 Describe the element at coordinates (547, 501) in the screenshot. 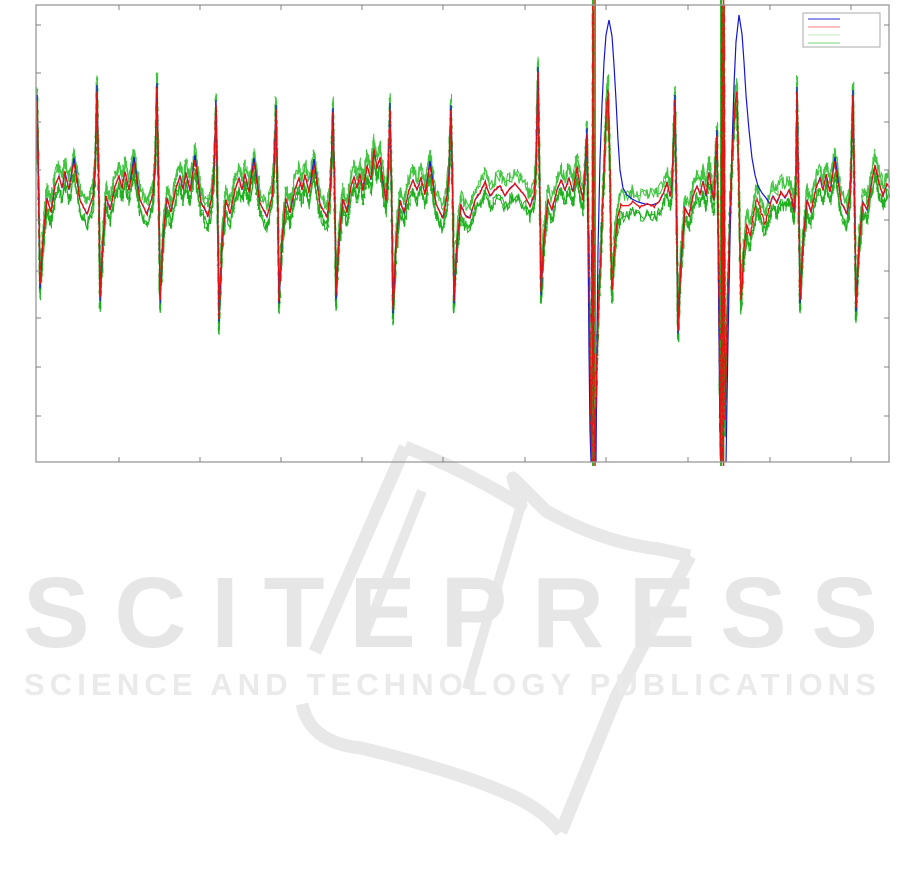

I see `book-top-edge` at that location.